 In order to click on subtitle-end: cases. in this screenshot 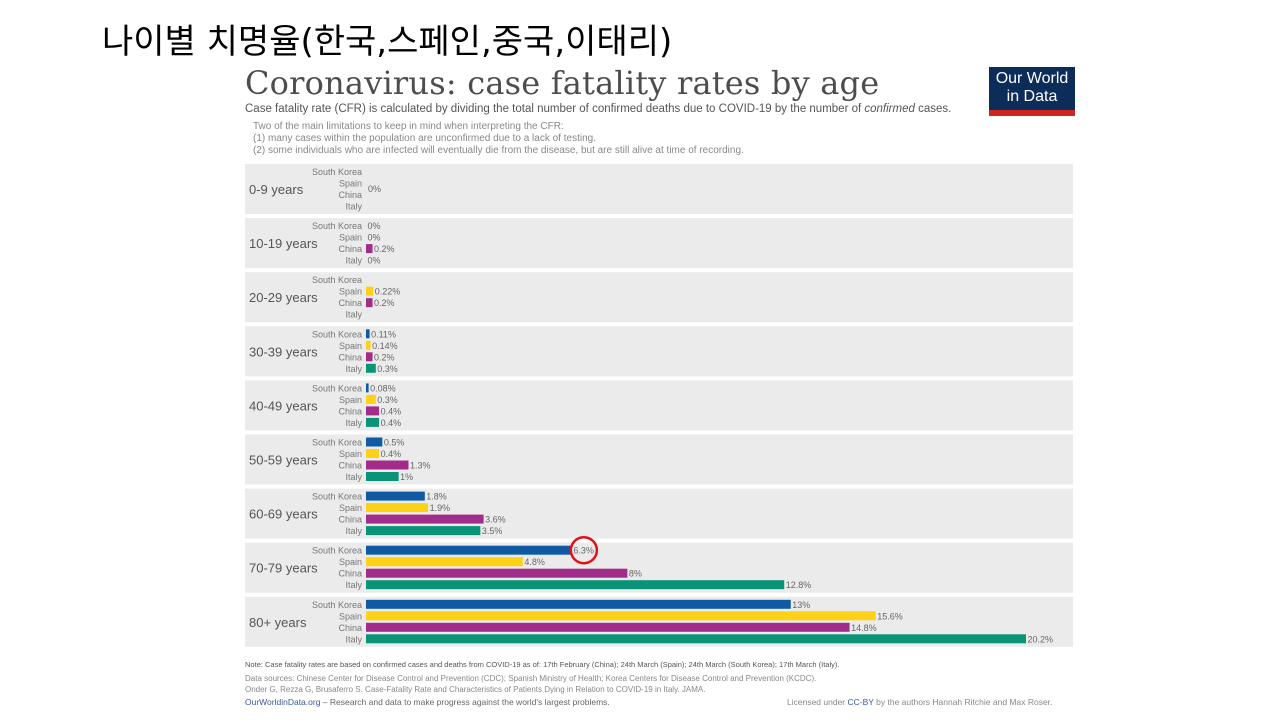, I will do `click(933, 109)`.